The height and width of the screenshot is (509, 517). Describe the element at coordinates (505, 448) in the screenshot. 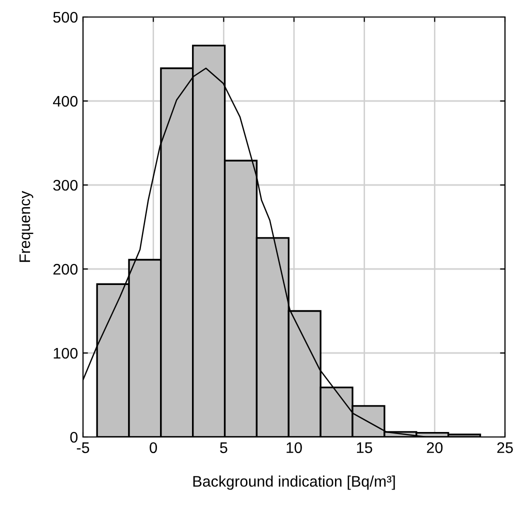

I see `x-tick-label: 25` at that location.